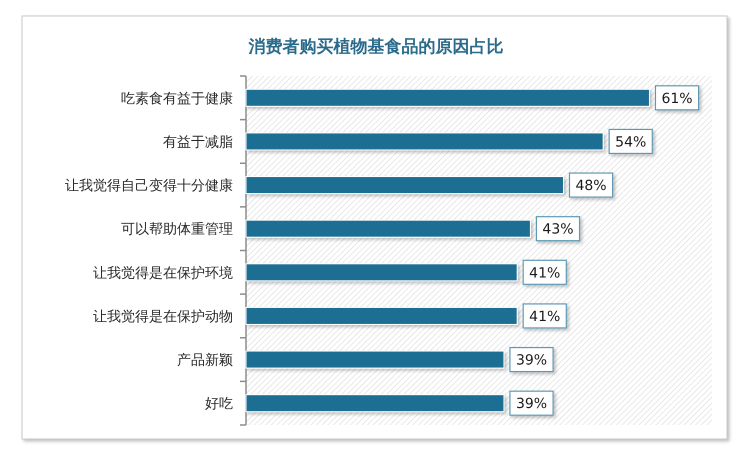 This screenshot has width=750, height=460. I want to click on title: 消费者购买植物基食品的原因占比, so click(376, 47).